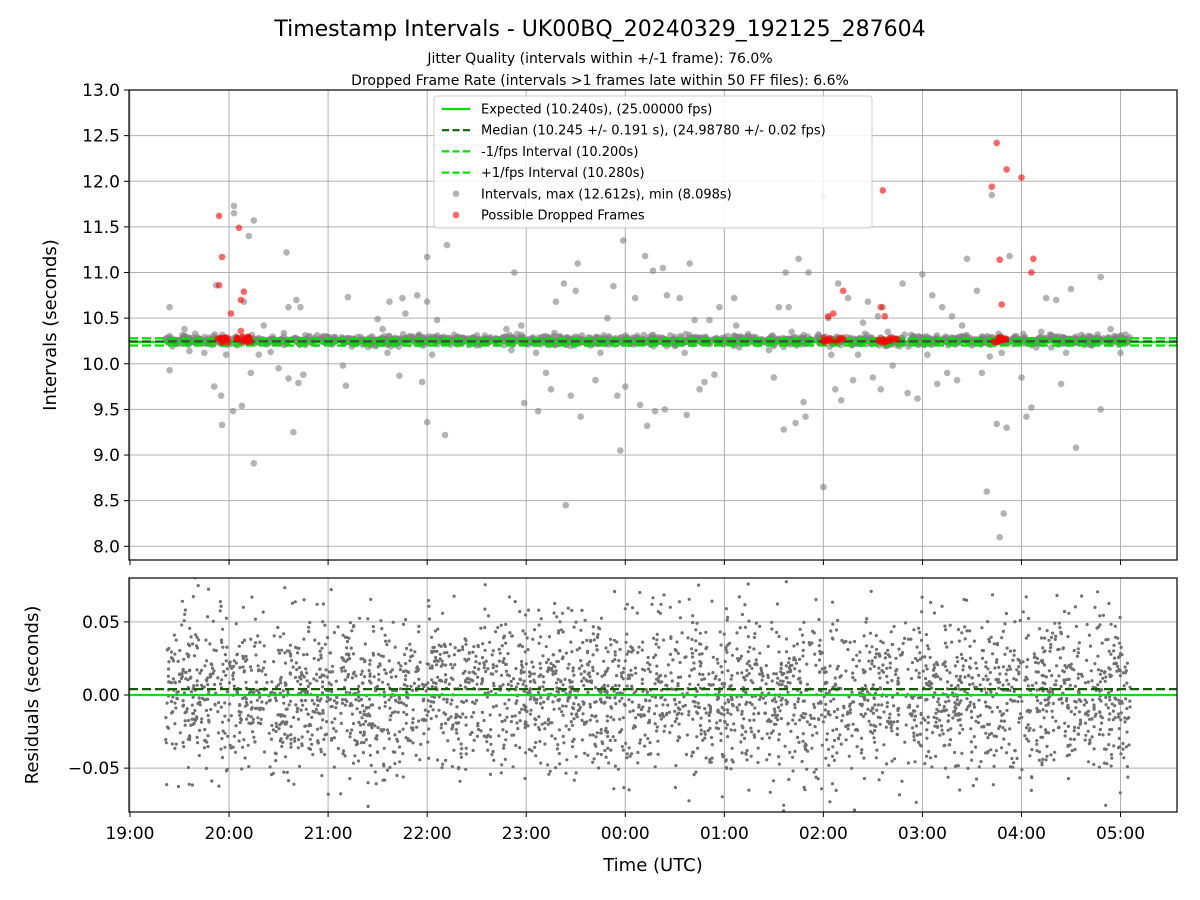 Image resolution: width=1200 pixels, height=900 pixels. I want to click on y-tick-label: 0.00, so click(101, 696).